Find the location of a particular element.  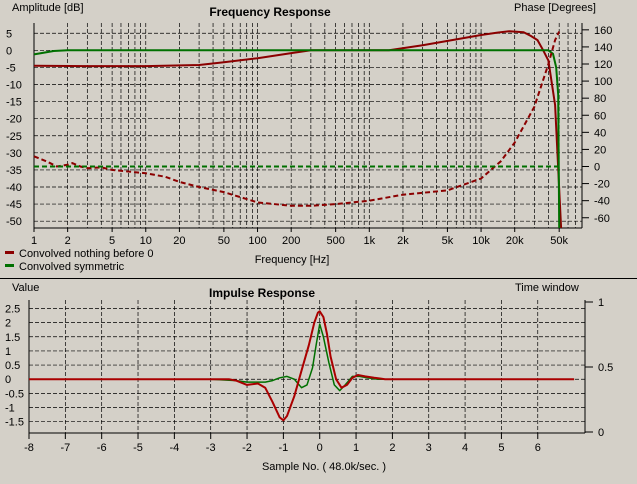

ir-x-tick-label: 5 is located at coordinates (501, 448).